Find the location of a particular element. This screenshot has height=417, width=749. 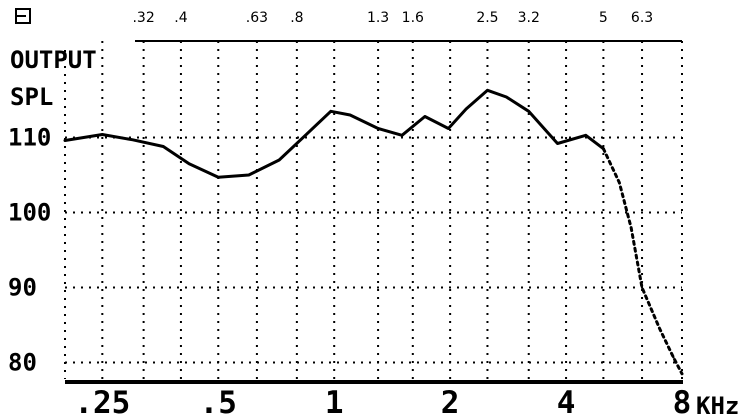

left-tick-label-2: 100 is located at coordinates (29, 213).